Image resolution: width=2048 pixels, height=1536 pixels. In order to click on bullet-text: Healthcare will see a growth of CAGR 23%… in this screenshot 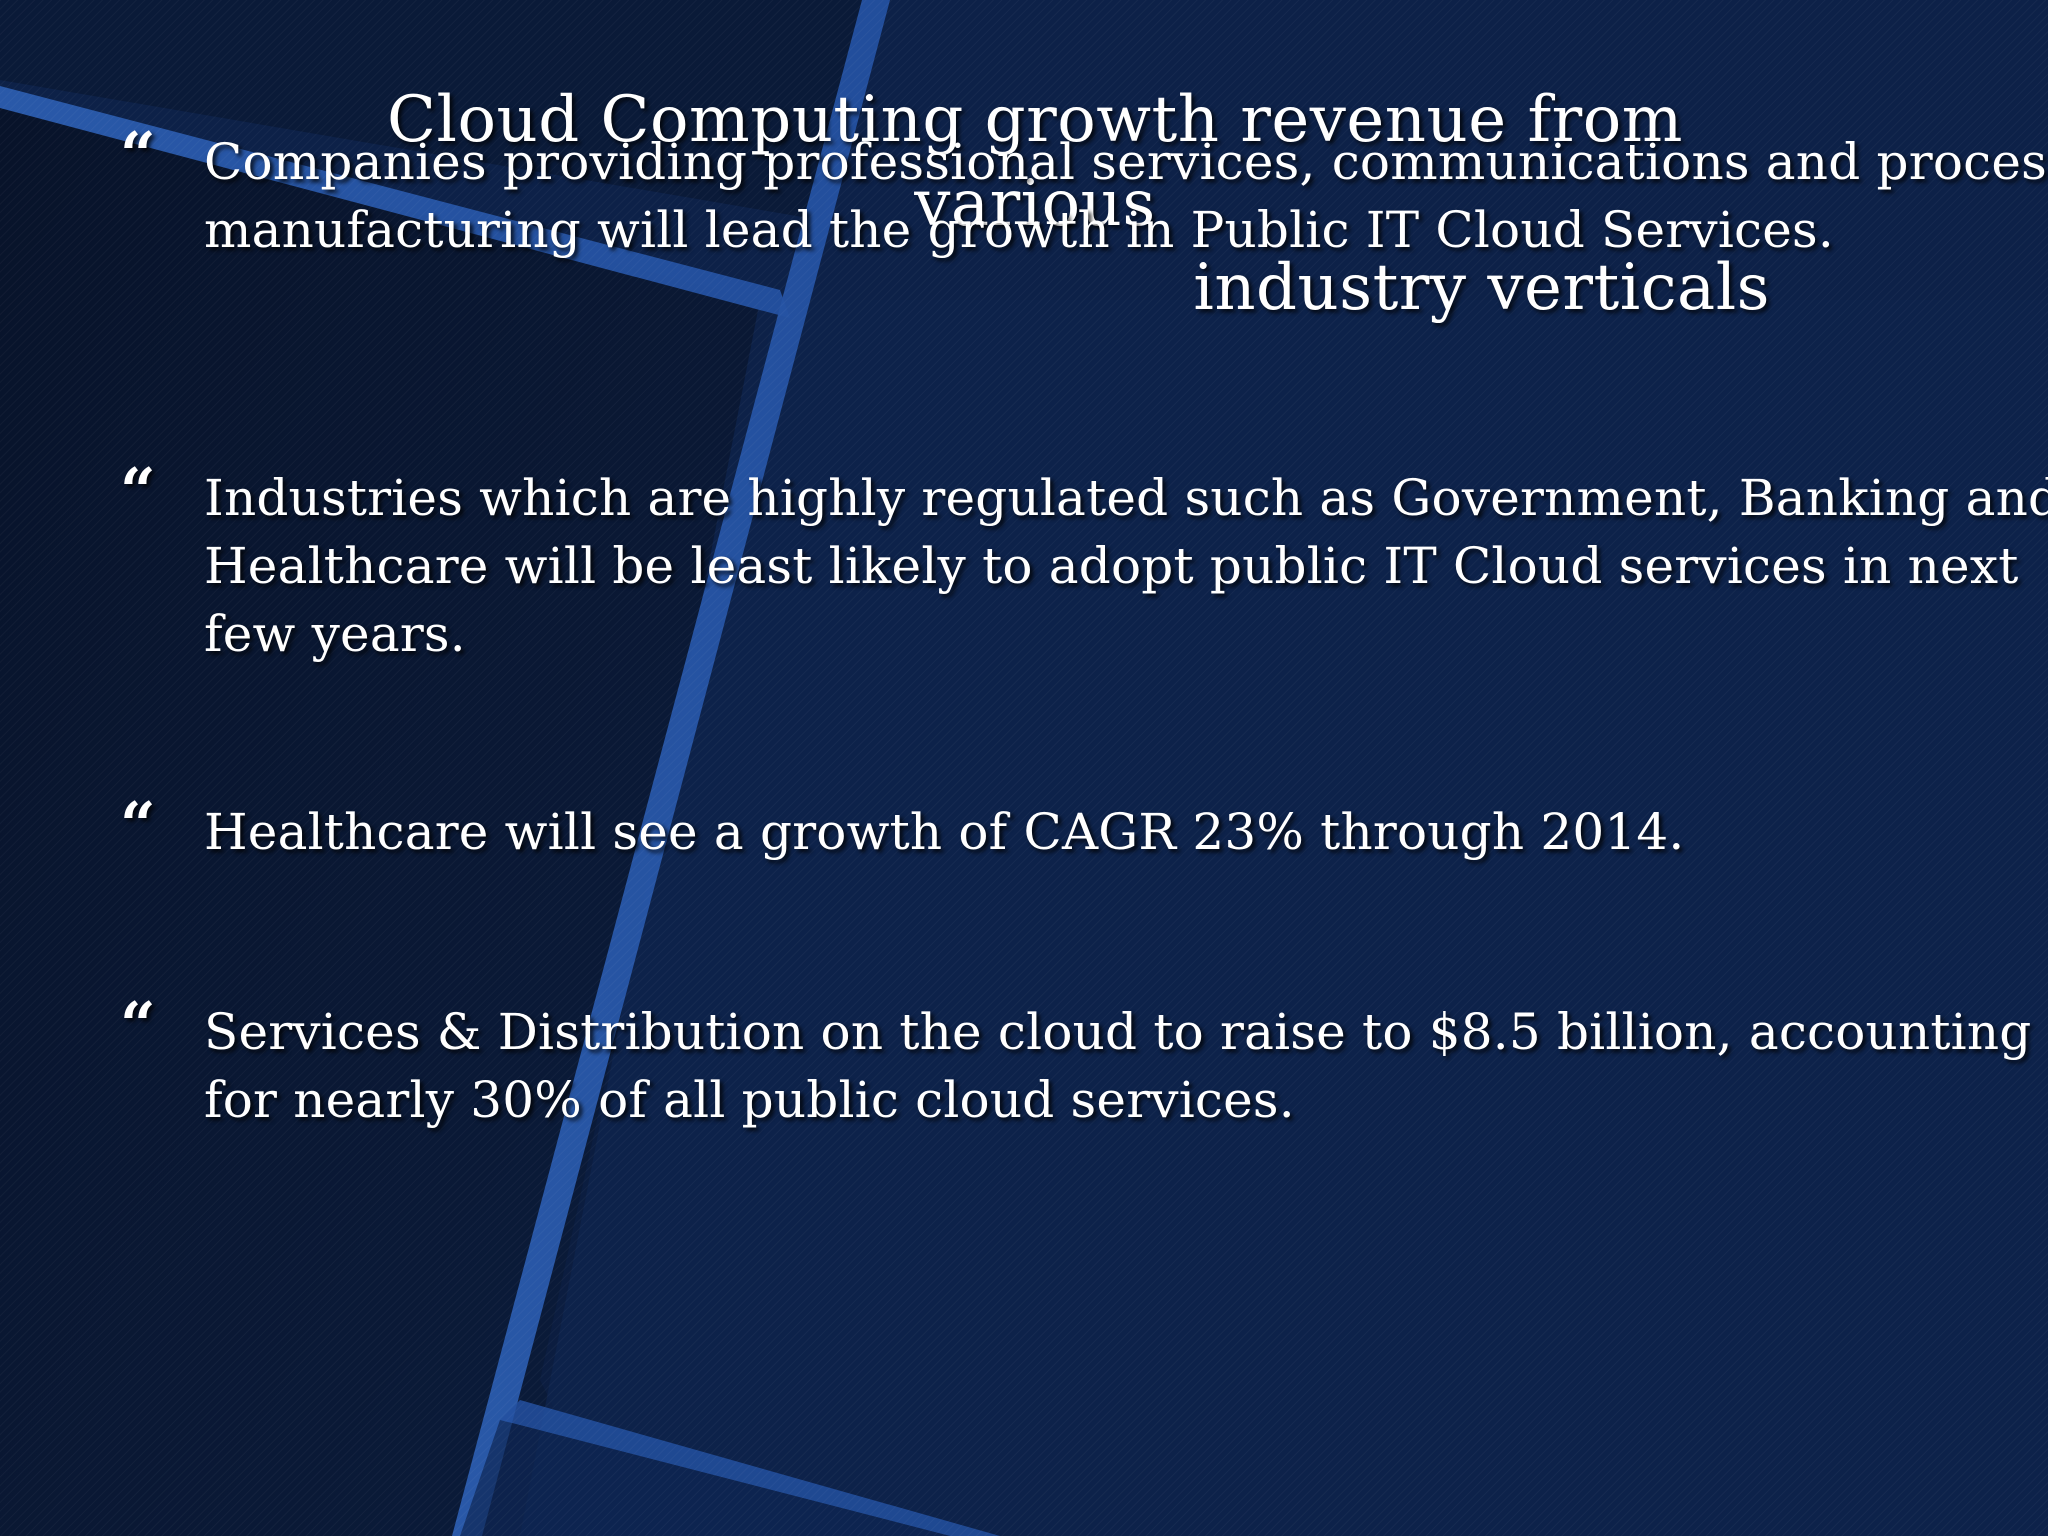, I will do `click(944, 832)`.